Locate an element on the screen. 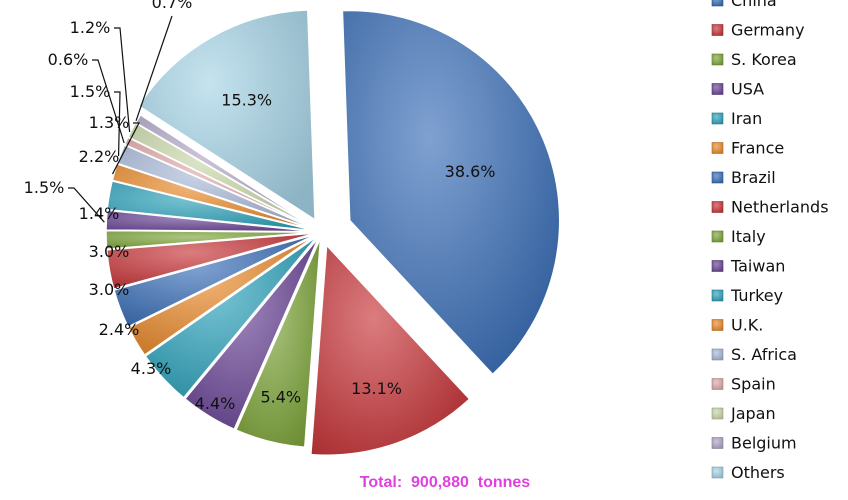 The width and height of the screenshot is (848, 500). legend-swatch-japan is located at coordinates (717, 413).